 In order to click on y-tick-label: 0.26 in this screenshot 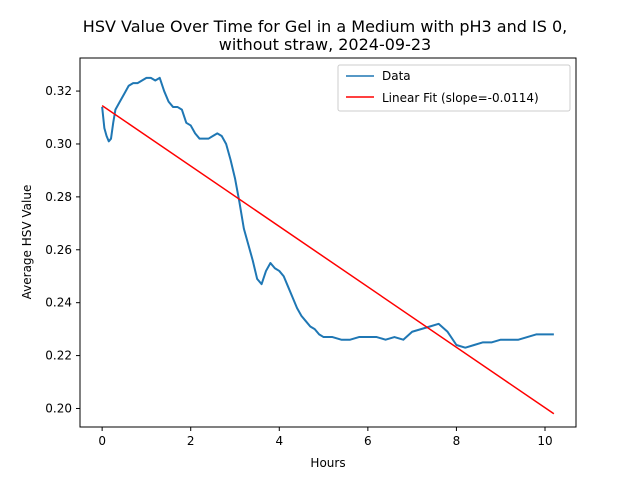, I will do `click(58, 250)`.